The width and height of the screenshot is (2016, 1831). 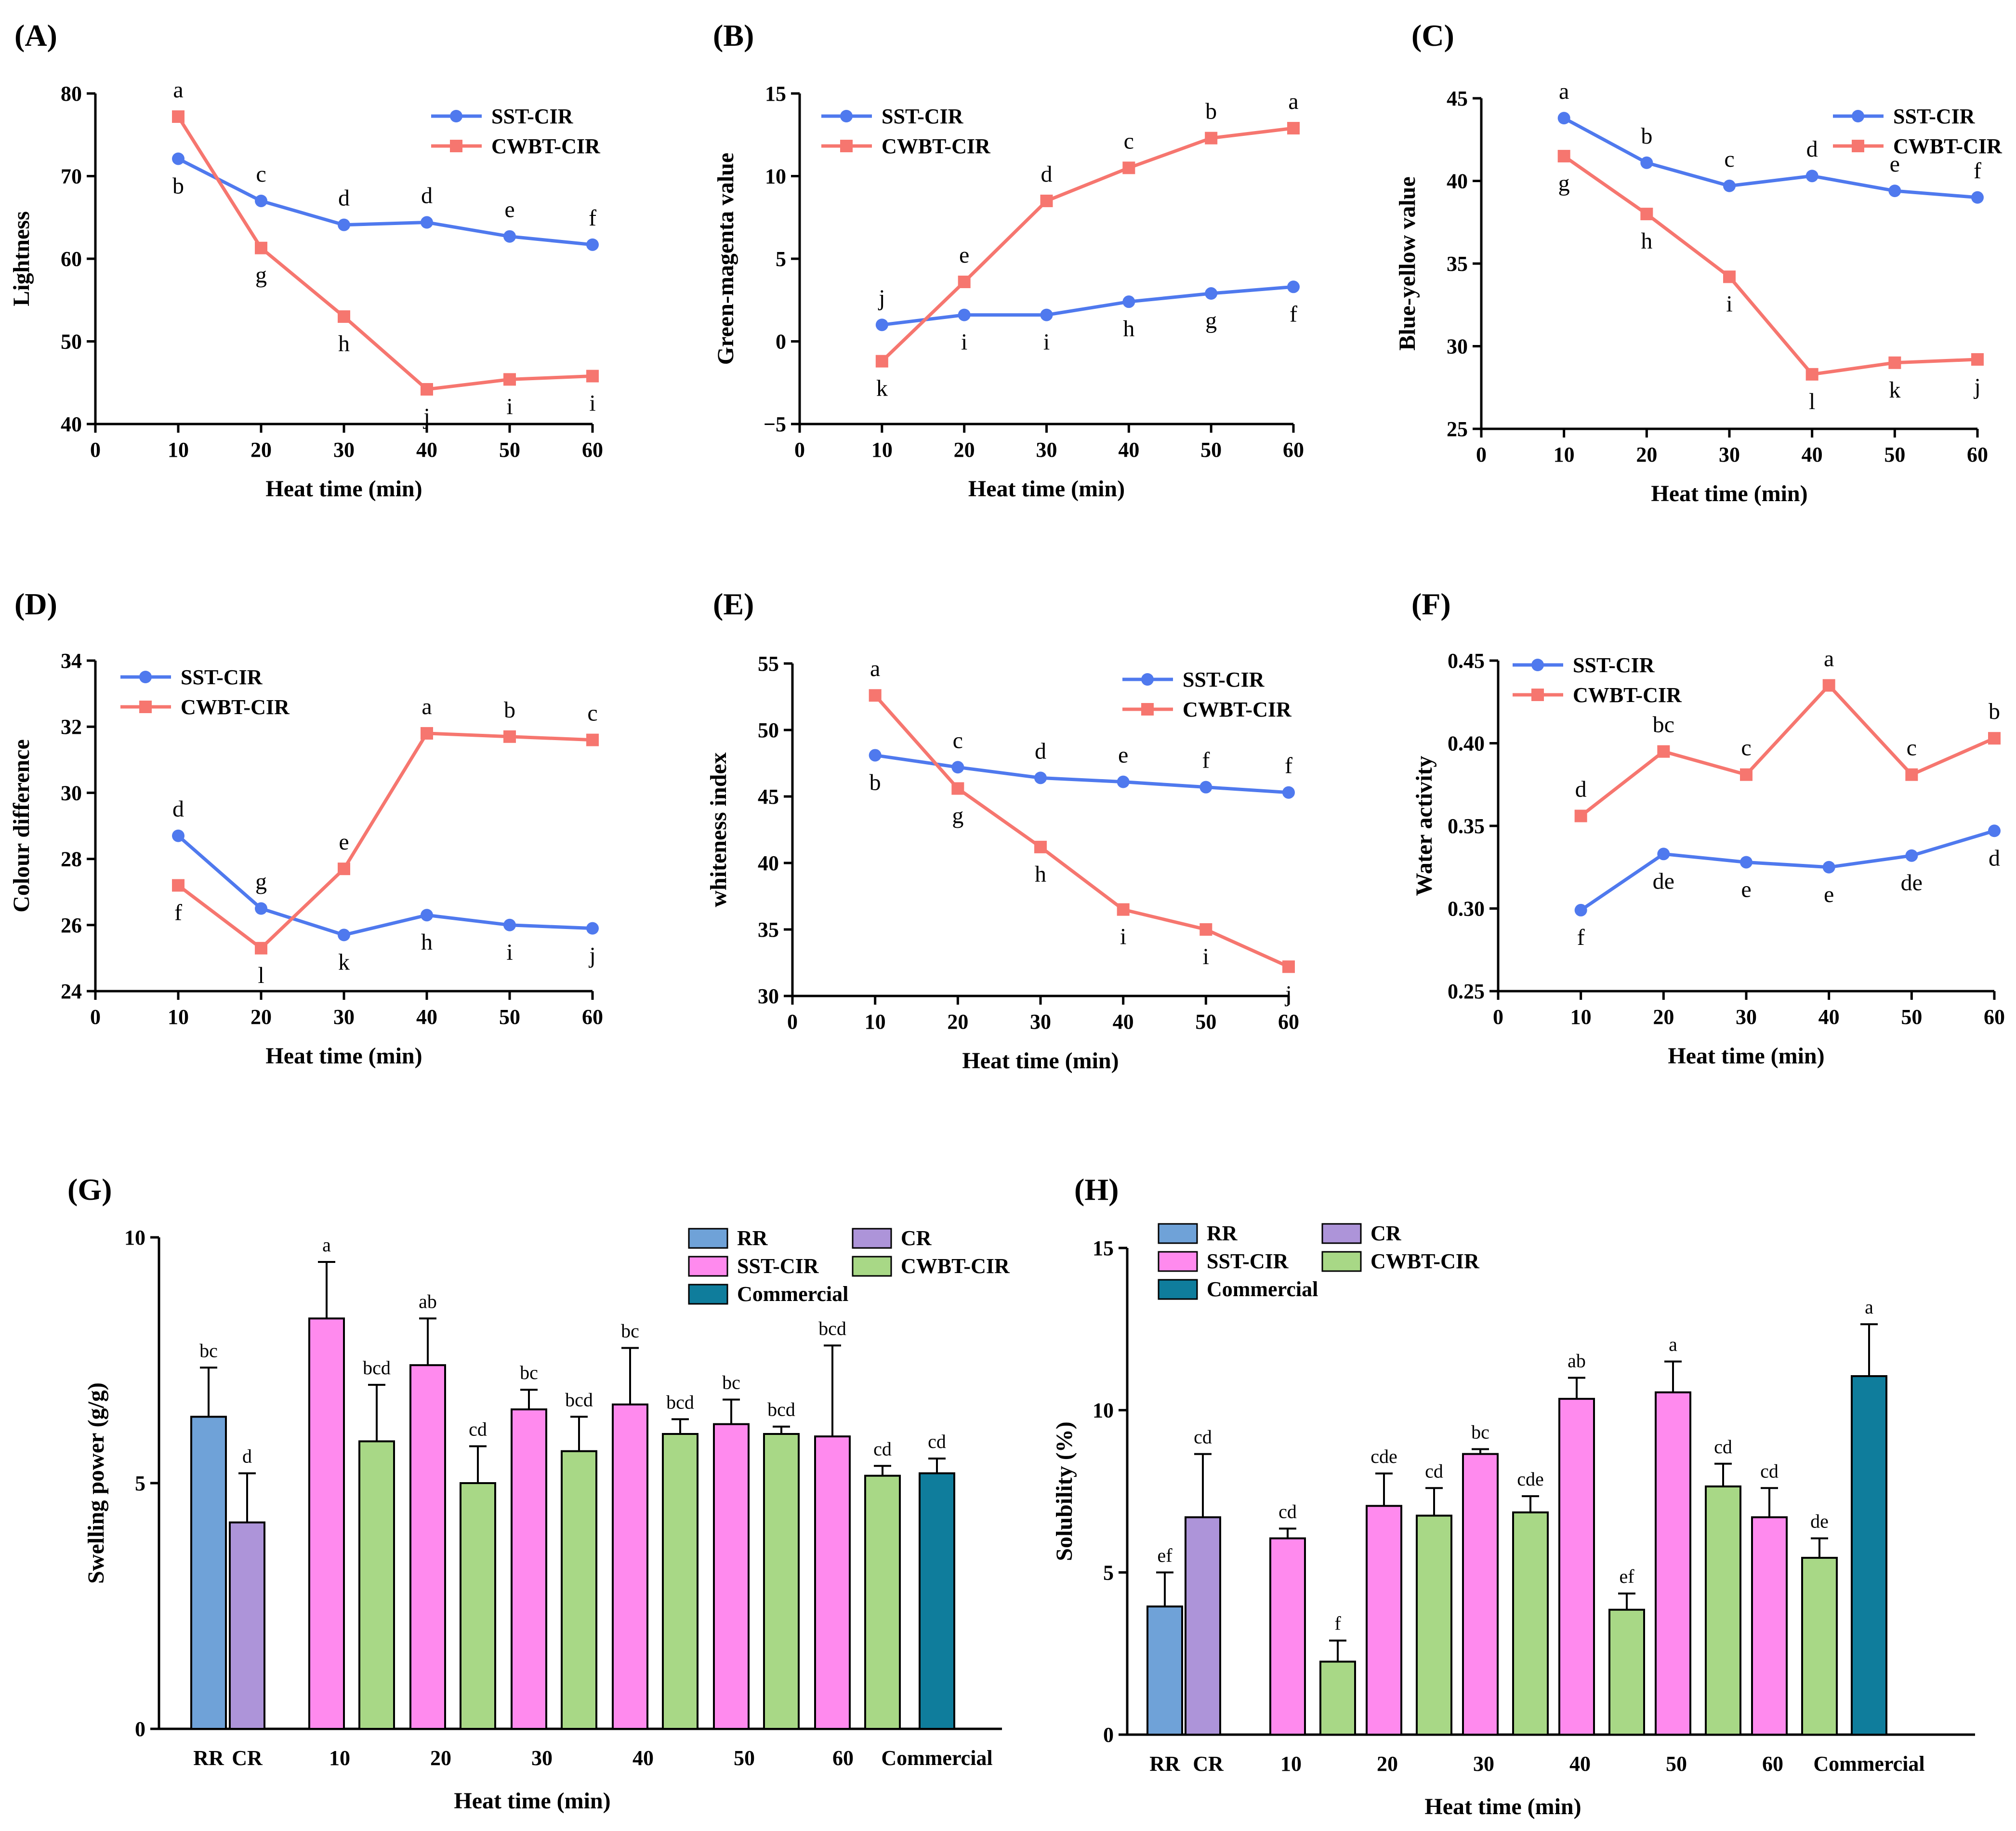 What do you see at coordinates (1408, 263) in the screenshot?
I see `y-axis-title: Blue-yellow value` at bounding box center [1408, 263].